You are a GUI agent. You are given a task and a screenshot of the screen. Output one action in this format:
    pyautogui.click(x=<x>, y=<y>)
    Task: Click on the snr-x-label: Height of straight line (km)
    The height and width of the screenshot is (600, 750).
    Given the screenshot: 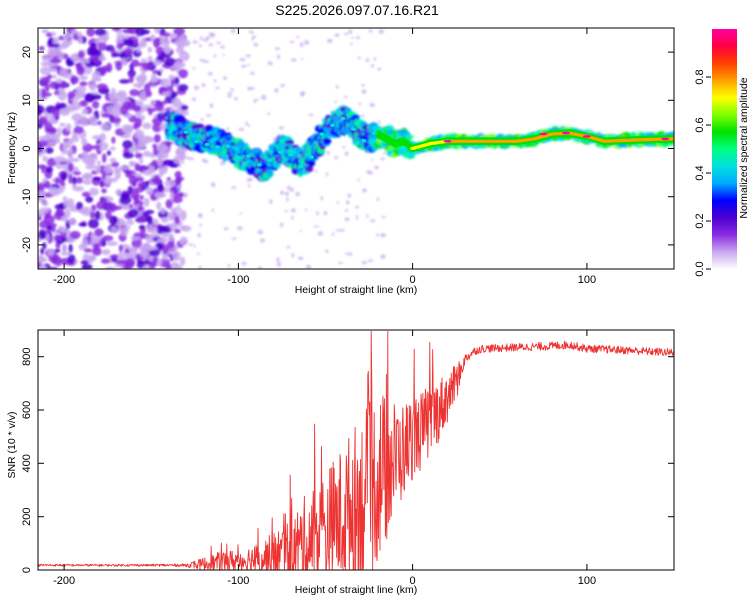 What is the action you would take?
    pyautogui.click(x=356, y=590)
    